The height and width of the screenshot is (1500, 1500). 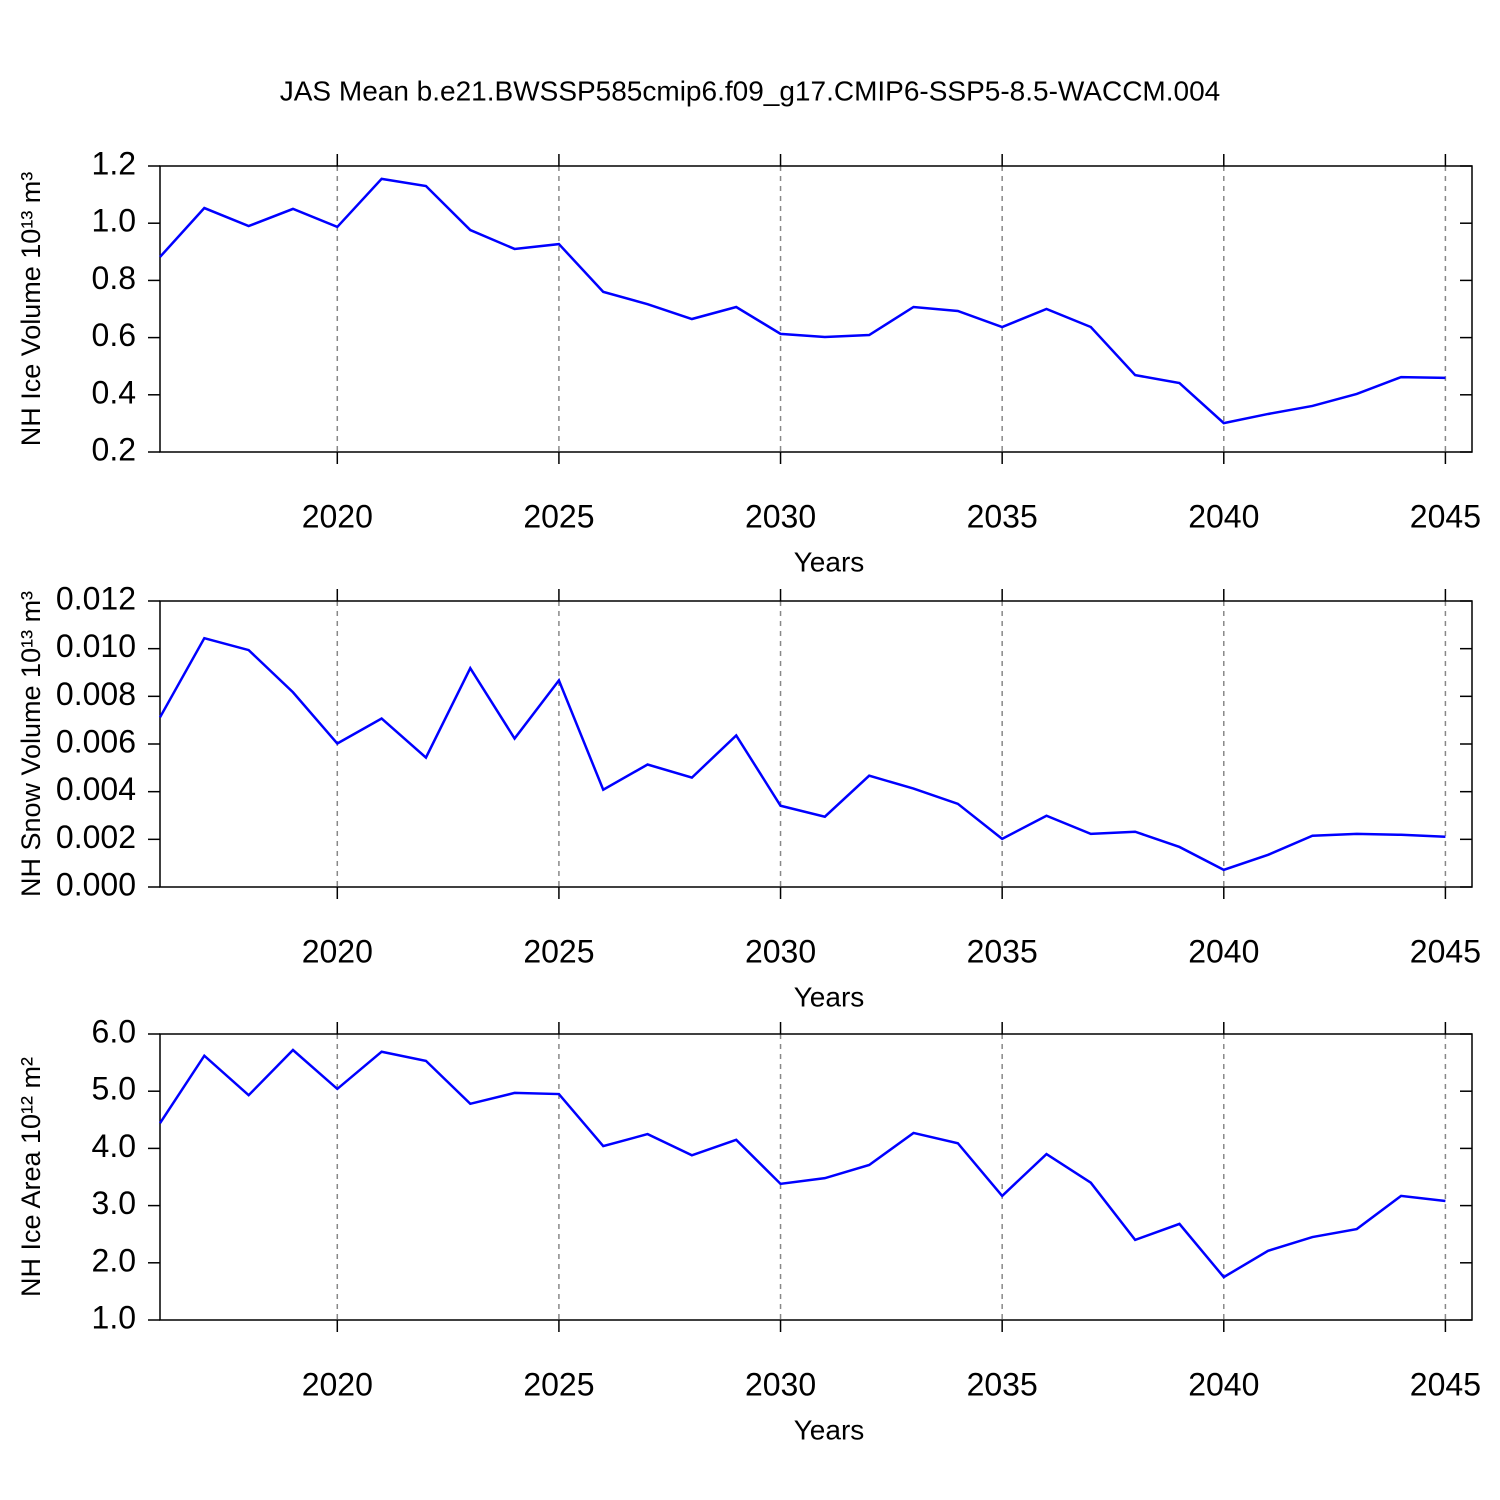 I want to click on y-axis-label: NH Ice Volume 10¹³ m³, so click(x=31, y=309).